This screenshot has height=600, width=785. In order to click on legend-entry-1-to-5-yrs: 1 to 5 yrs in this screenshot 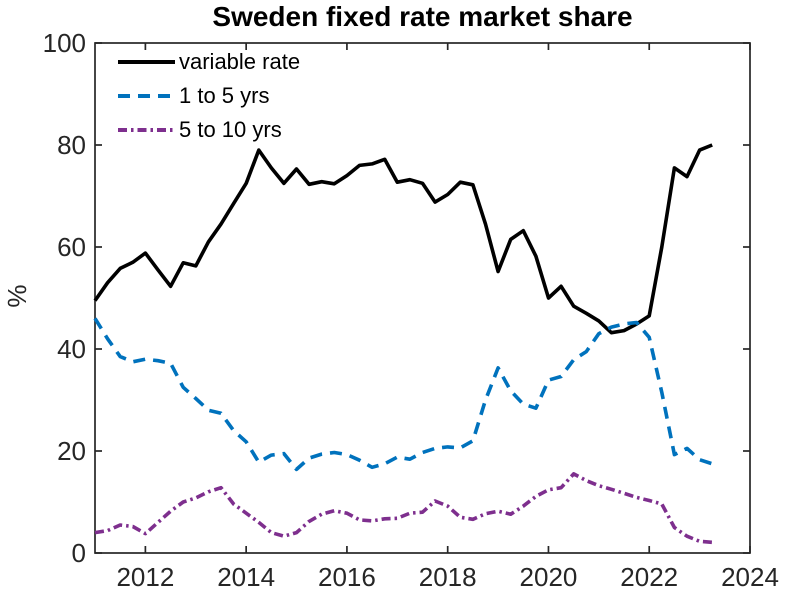, I will do `click(209, 96)`.